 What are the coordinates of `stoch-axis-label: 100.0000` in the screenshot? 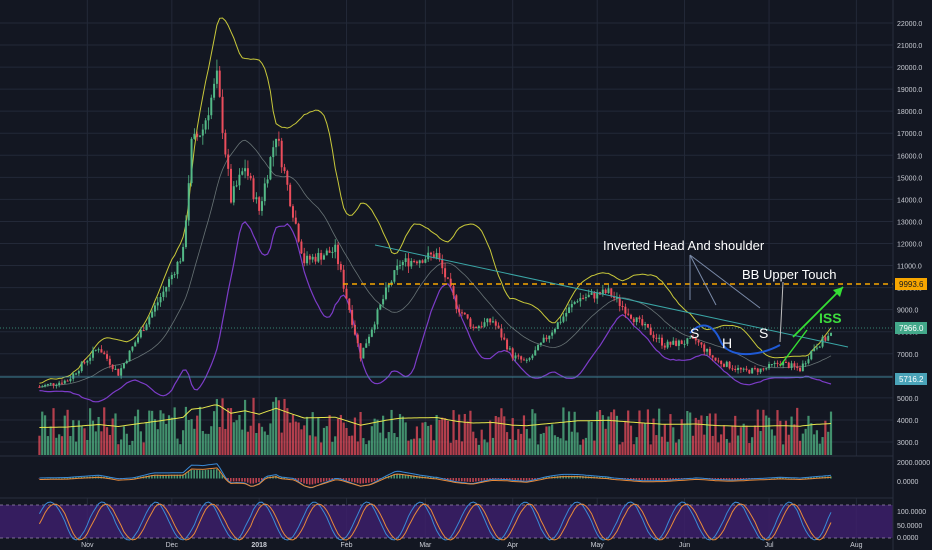 It's located at (911, 512).